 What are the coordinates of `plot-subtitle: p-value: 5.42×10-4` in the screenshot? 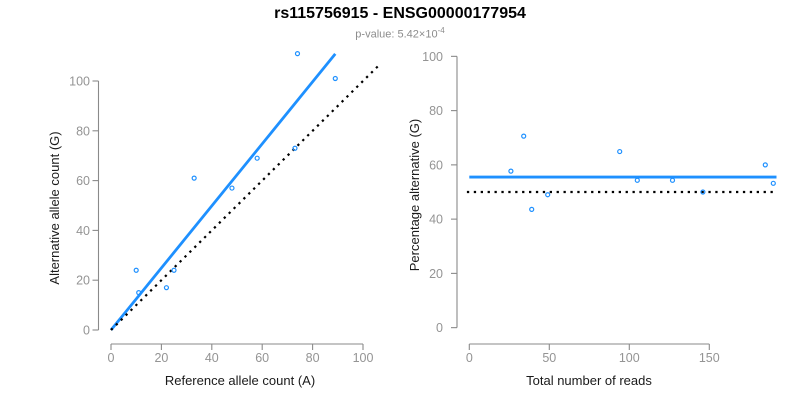 It's located at (400, 33).